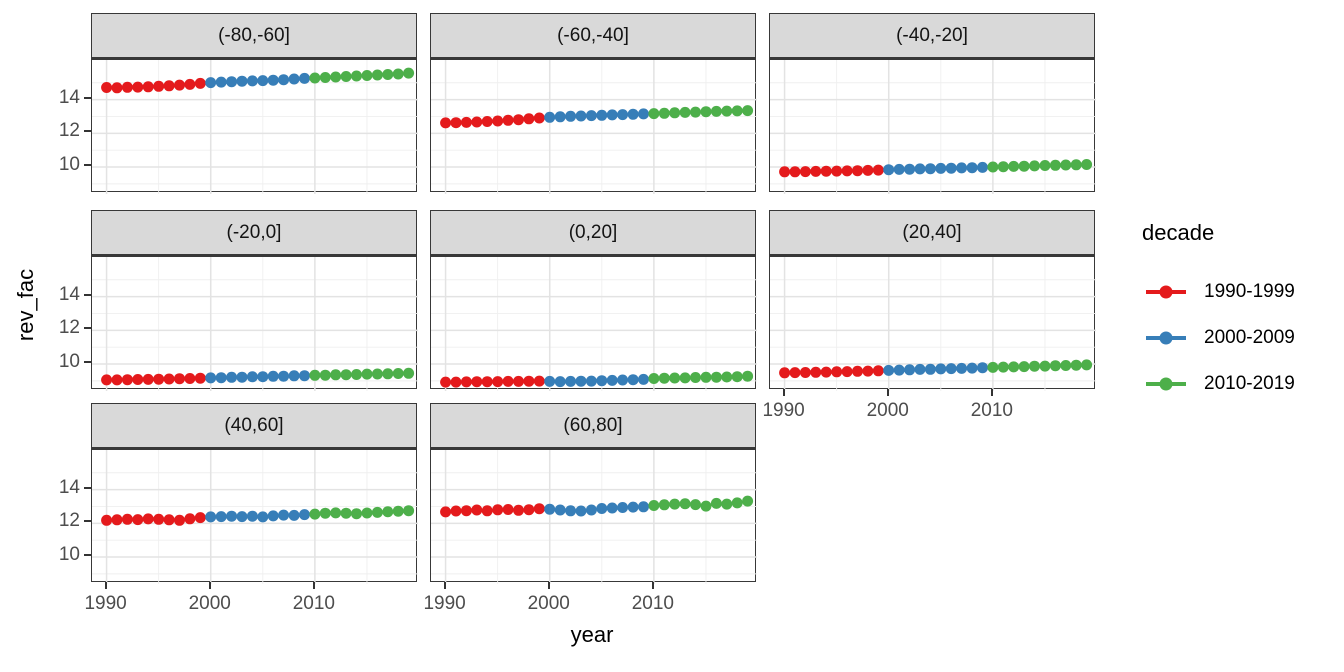 This screenshot has width=1344, height=672. Describe the element at coordinates (593, 35) in the screenshot. I see `facet-strip-label: (-60,-40]` at that location.